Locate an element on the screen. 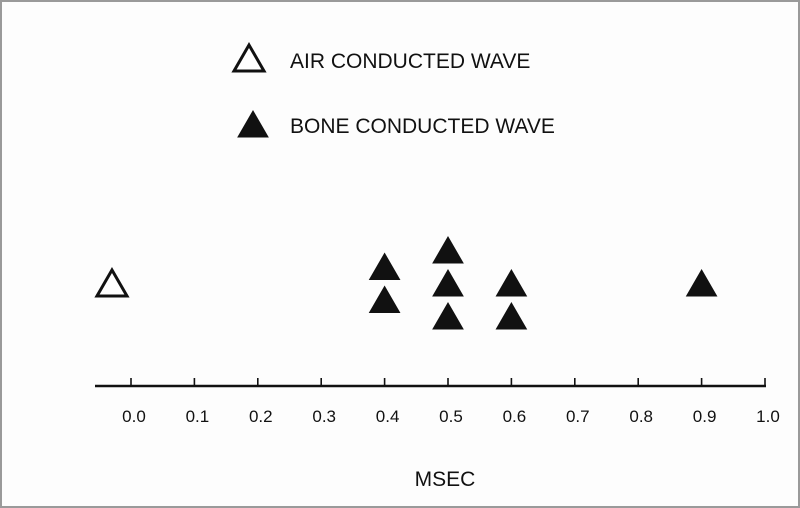  x-tick-label: 0.4 is located at coordinates (388, 416).